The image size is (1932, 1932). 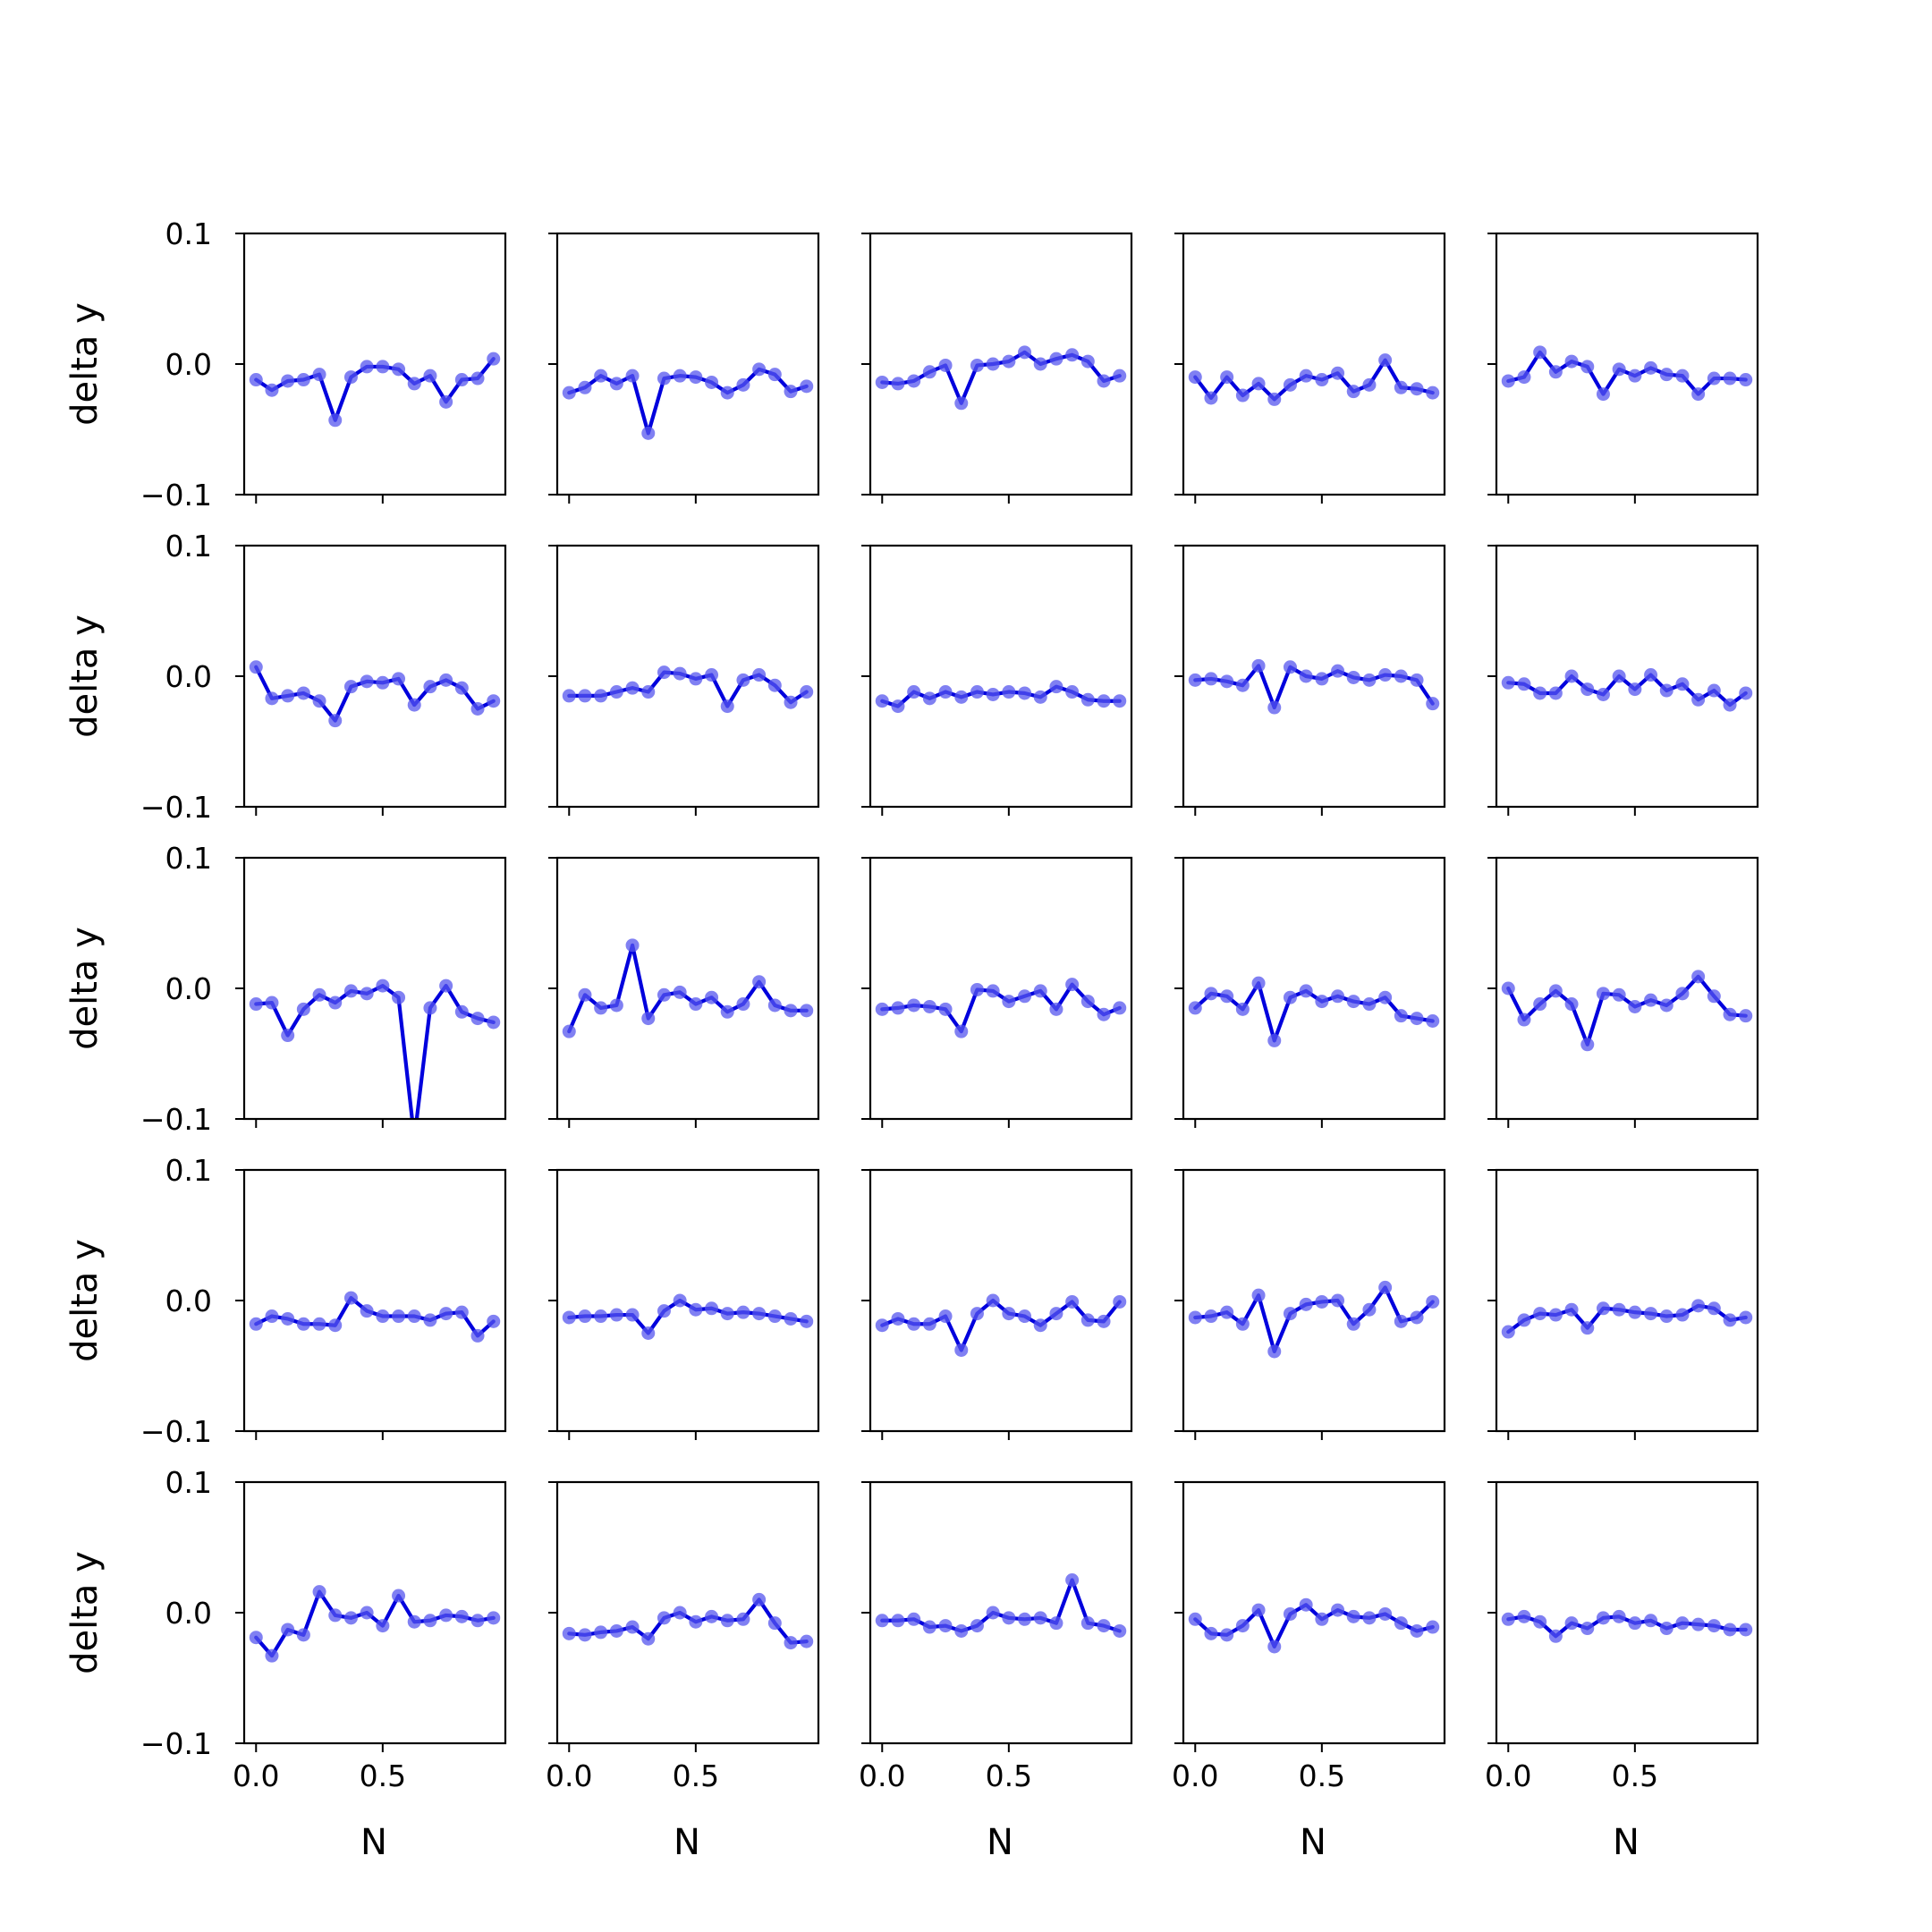 What do you see at coordinates (85, 676) in the screenshot?
I see `y-axis-label: delta y` at bounding box center [85, 676].